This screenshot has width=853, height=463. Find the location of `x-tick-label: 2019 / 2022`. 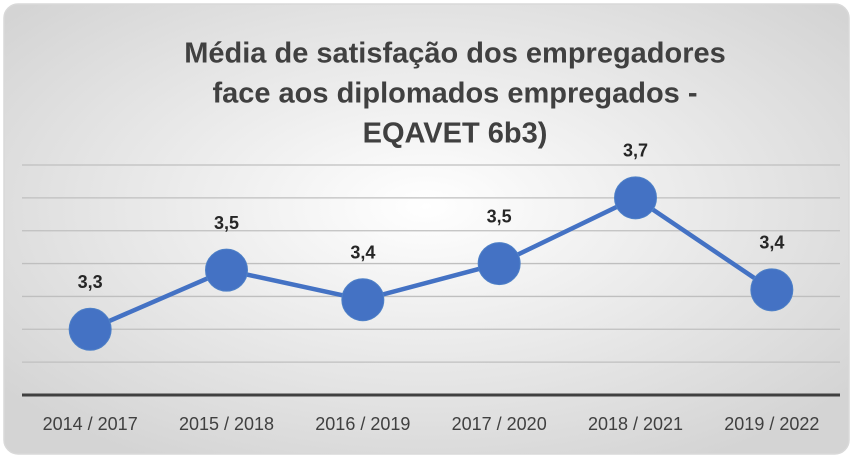

x-tick-label: 2019 / 2022 is located at coordinates (771, 424).